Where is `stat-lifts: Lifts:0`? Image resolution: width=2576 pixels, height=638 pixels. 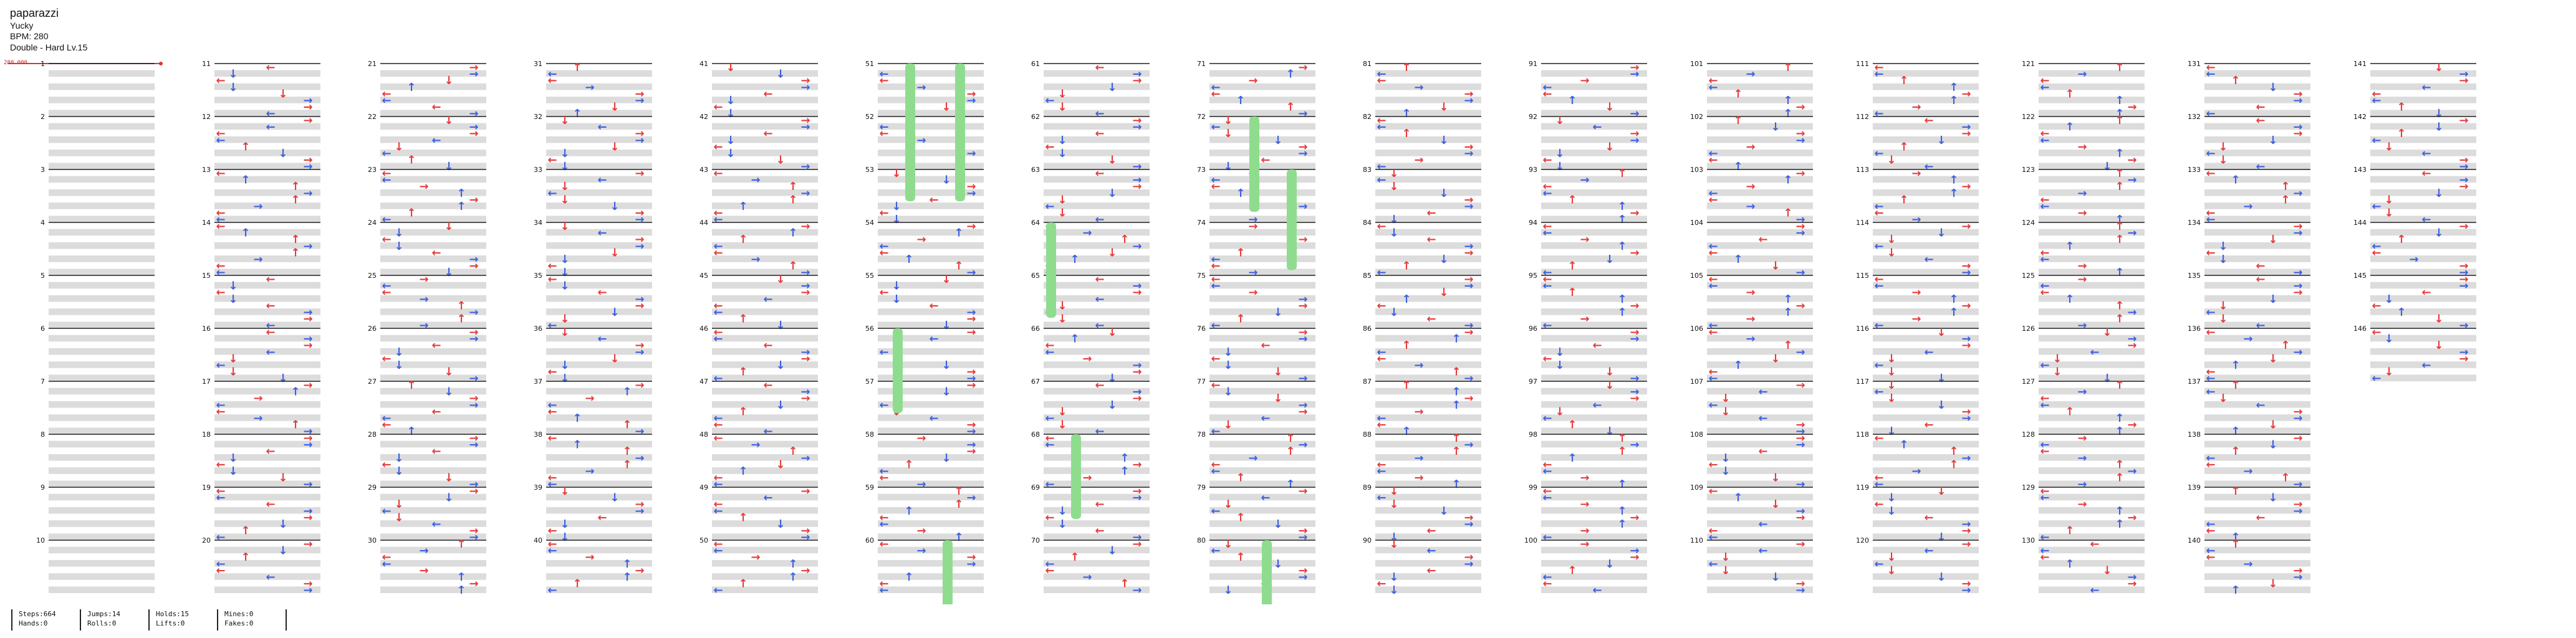
stat-lifts: Lifts:0 is located at coordinates (170, 623).